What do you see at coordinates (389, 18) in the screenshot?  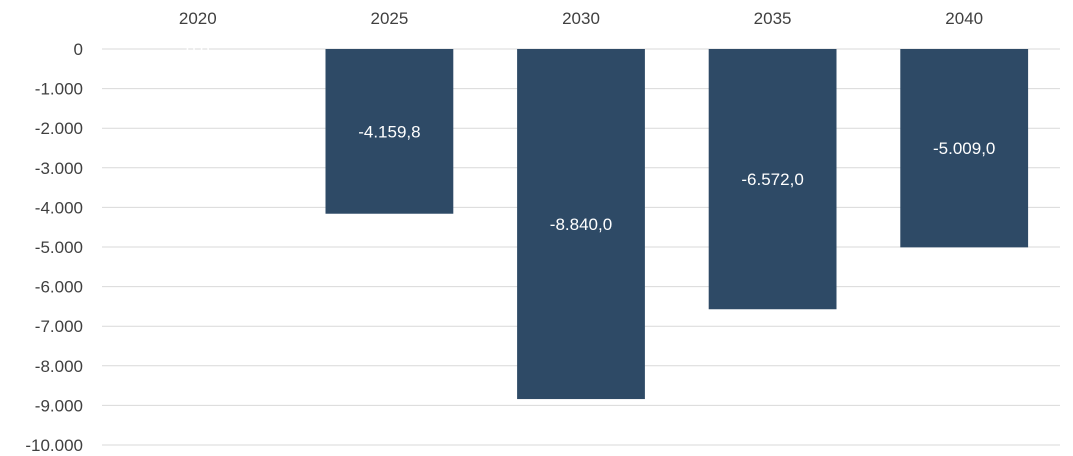 I see `x-tick-label: 2025` at bounding box center [389, 18].